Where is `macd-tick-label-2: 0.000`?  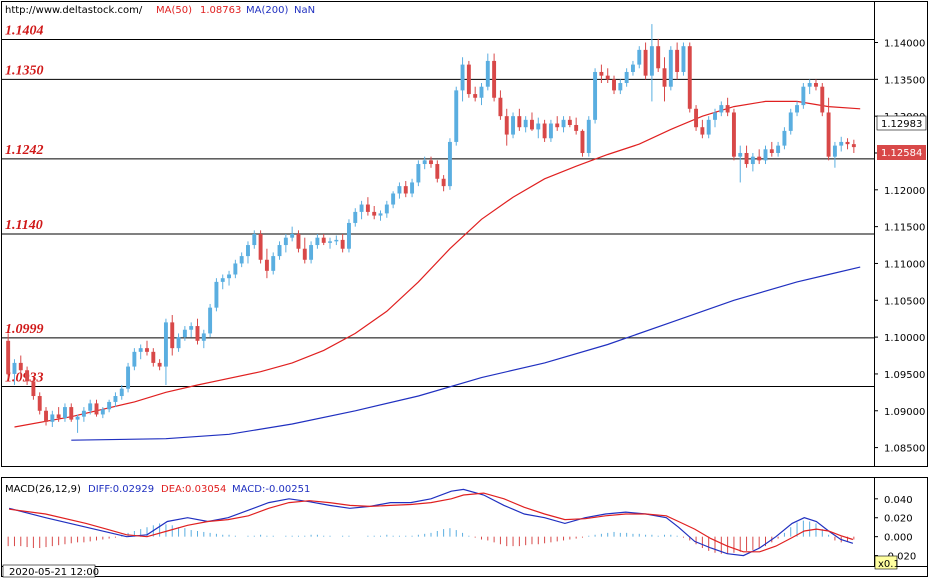
macd-tick-label-2: 0.000 is located at coordinates (898, 538).